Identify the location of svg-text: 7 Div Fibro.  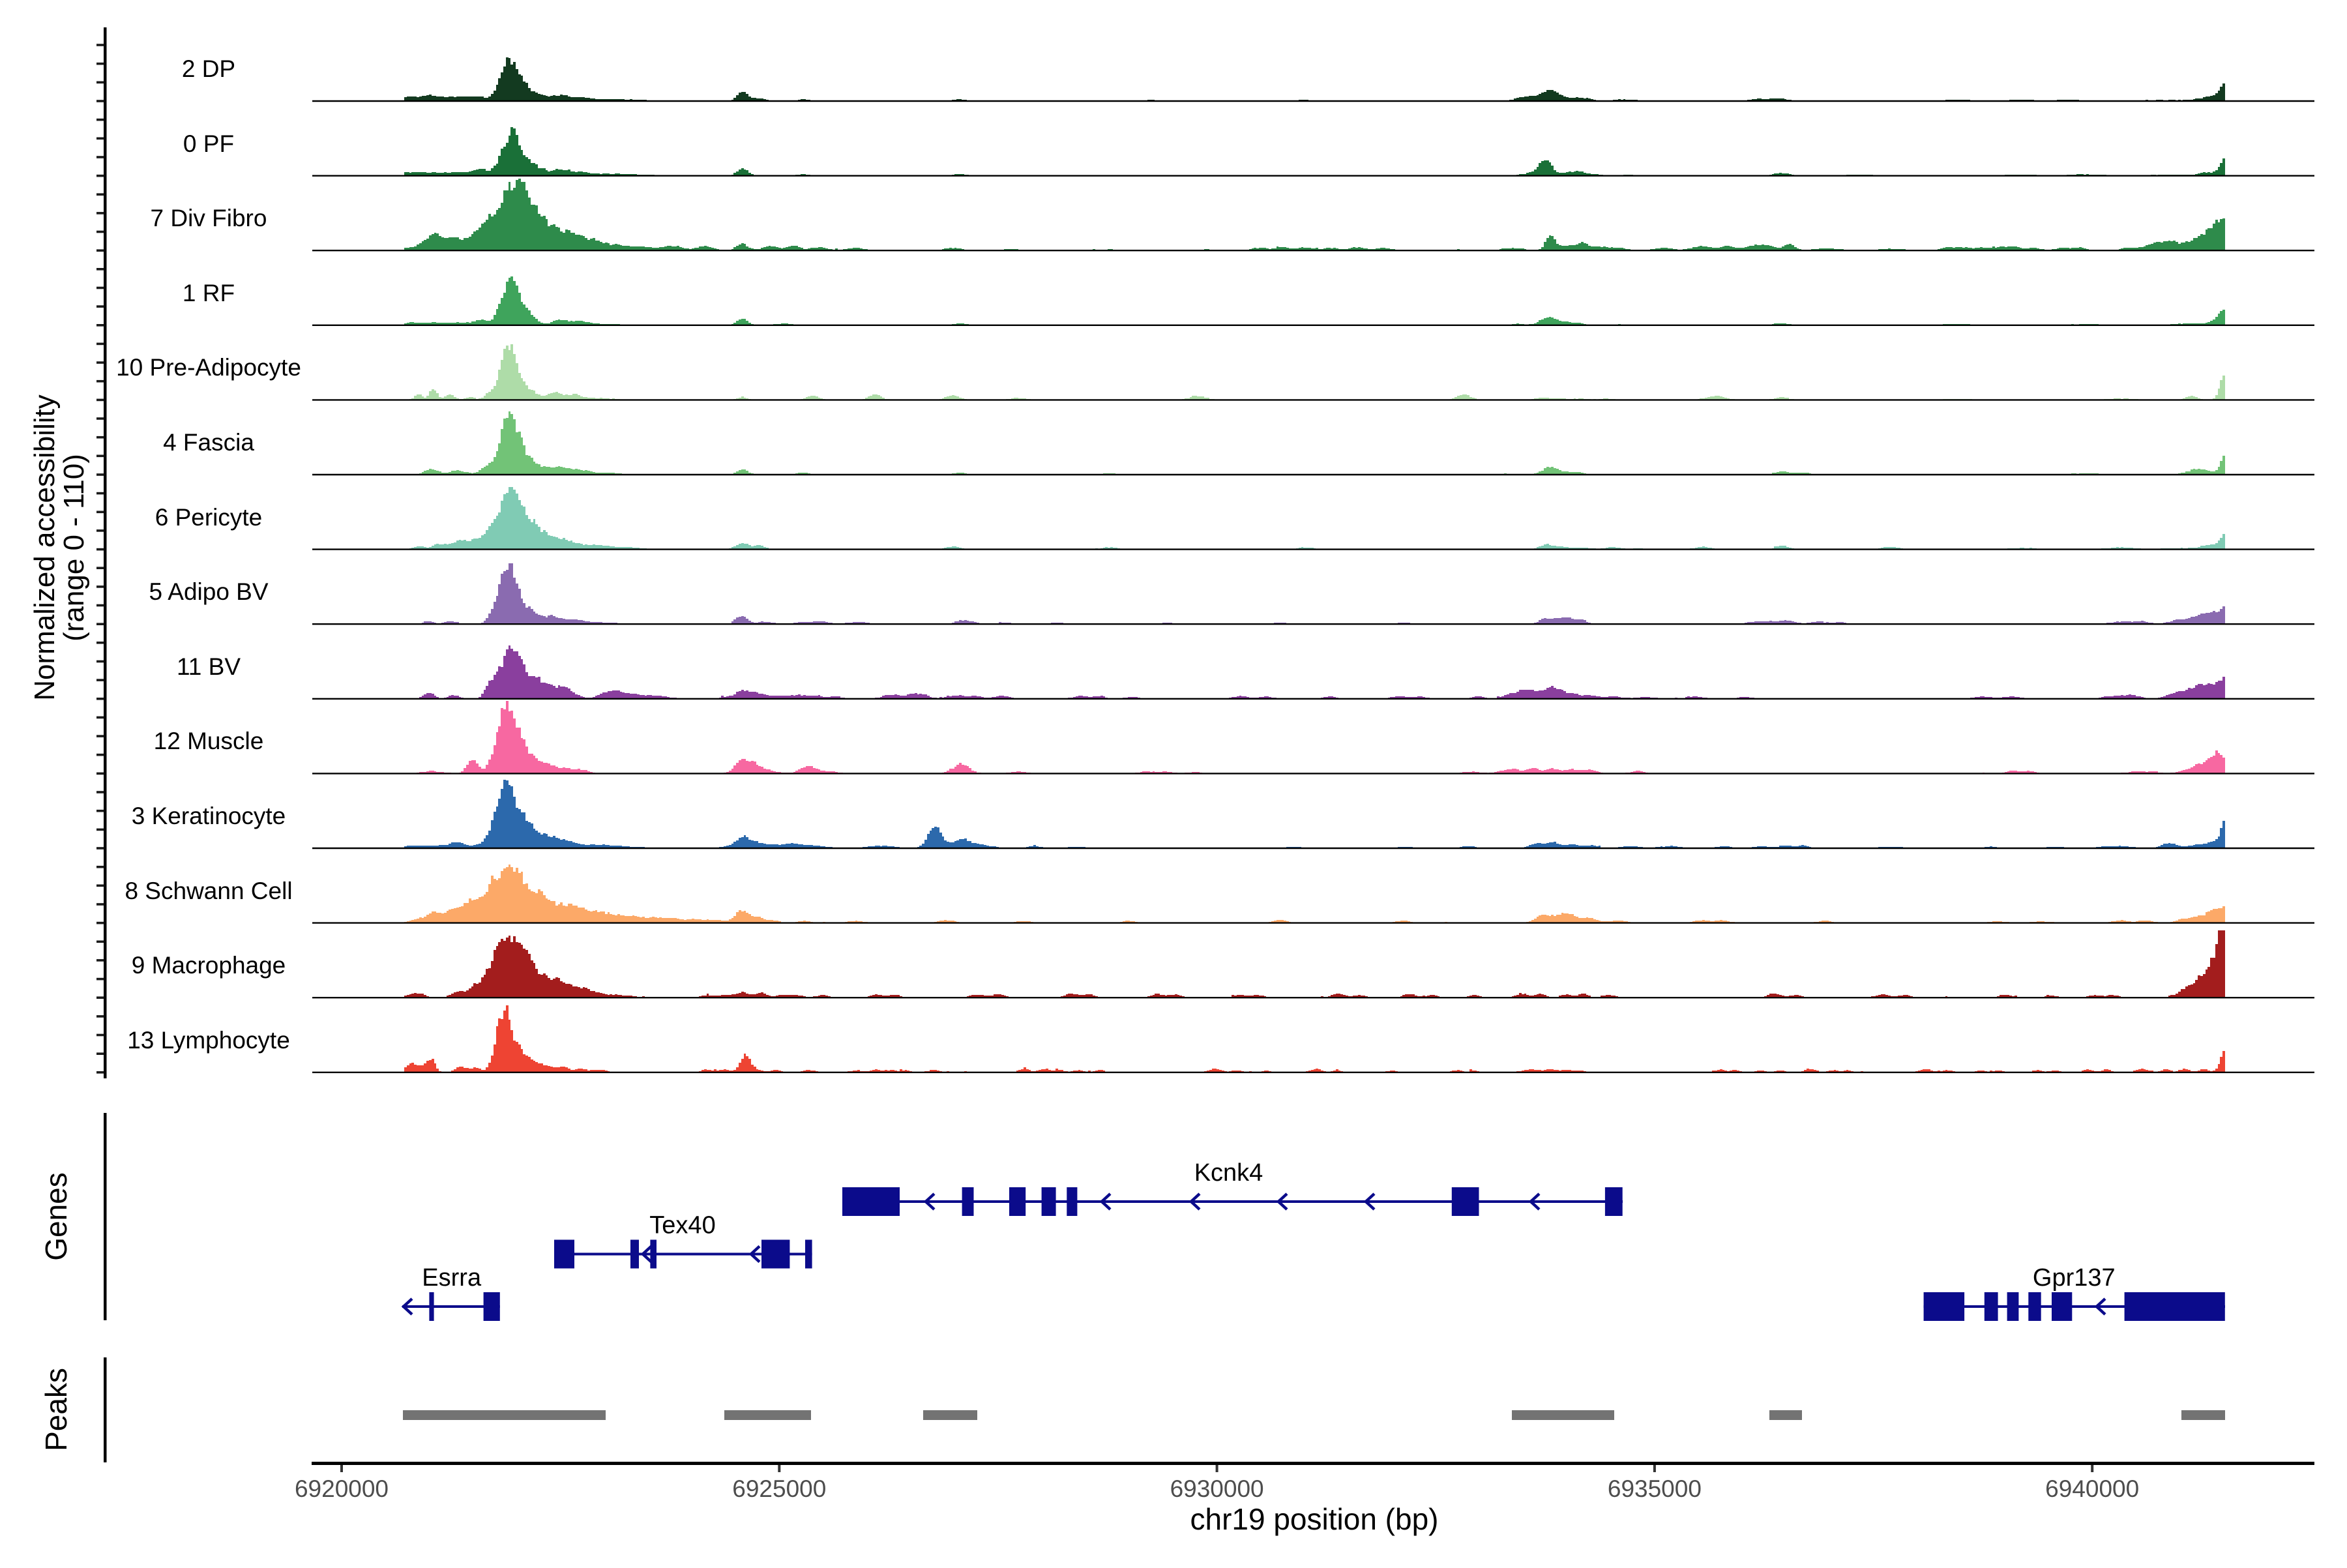
(209, 218).